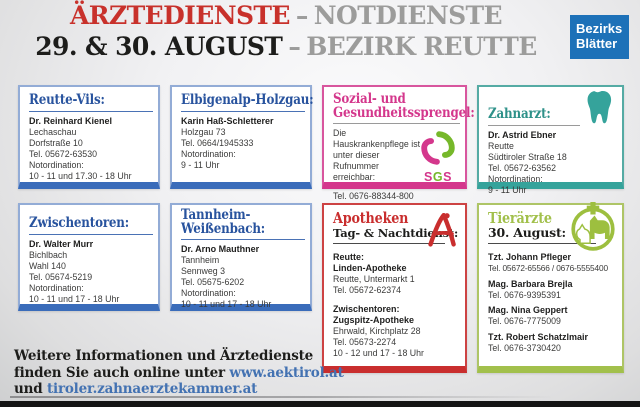 The width and height of the screenshot is (640, 407). I want to click on card-title: Reutte-Vils:, so click(67, 100).